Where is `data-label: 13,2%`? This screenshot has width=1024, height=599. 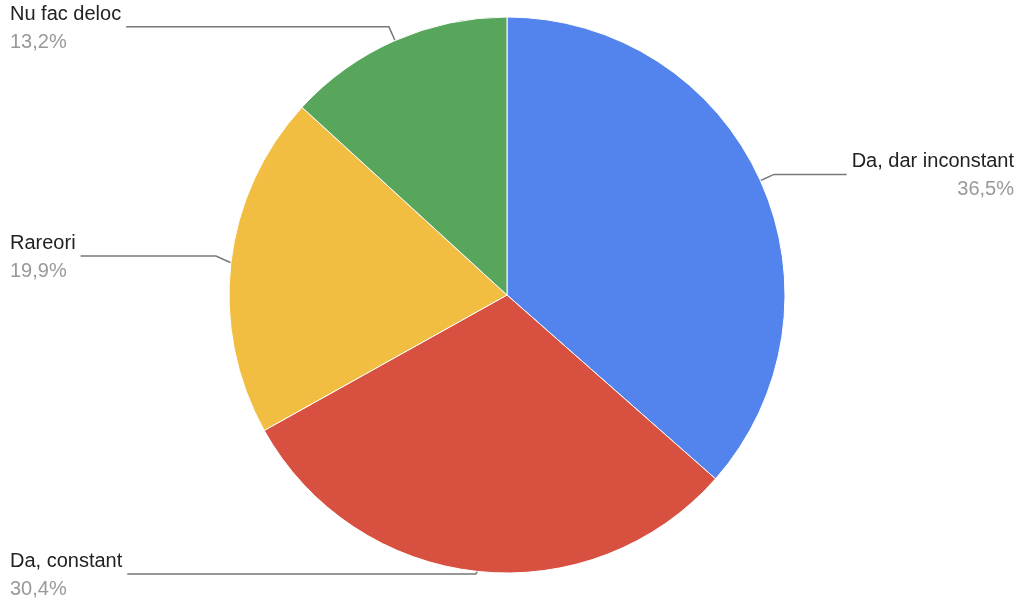
data-label: 13,2% is located at coordinates (38, 40).